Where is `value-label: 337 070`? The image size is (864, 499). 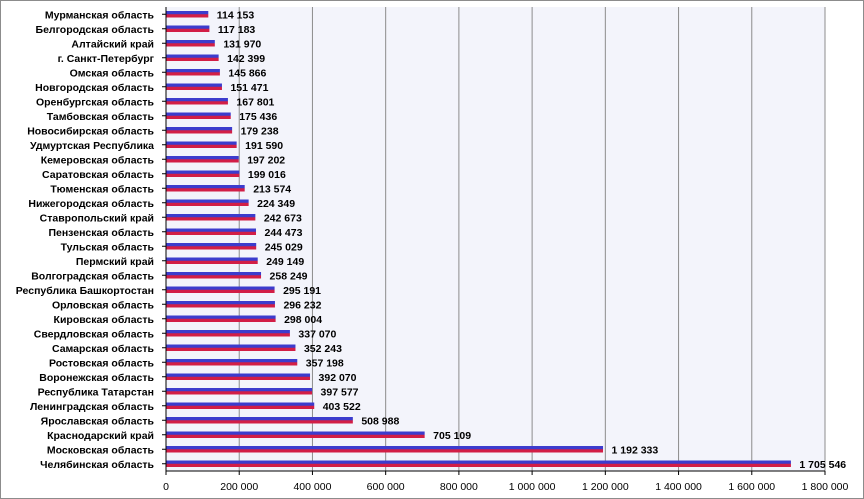 value-label: 337 070 is located at coordinates (317, 334).